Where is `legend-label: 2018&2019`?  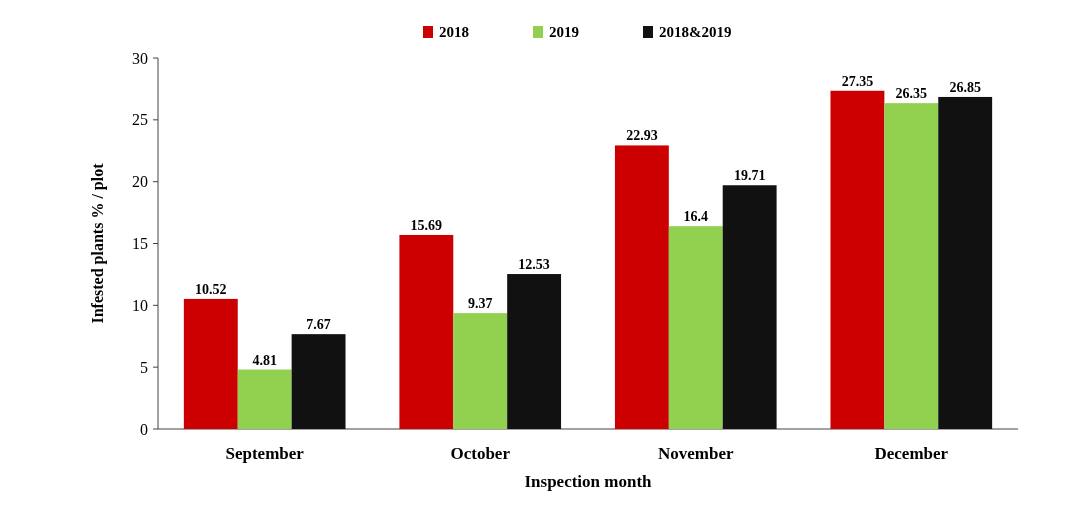
legend-label: 2018&2019 is located at coordinates (695, 32).